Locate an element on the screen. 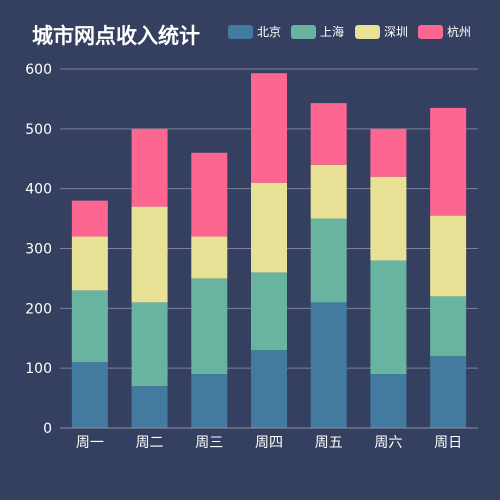 This screenshot has width=500, height=500. y-tick-label: 500 is located at coordinates (38, 130).